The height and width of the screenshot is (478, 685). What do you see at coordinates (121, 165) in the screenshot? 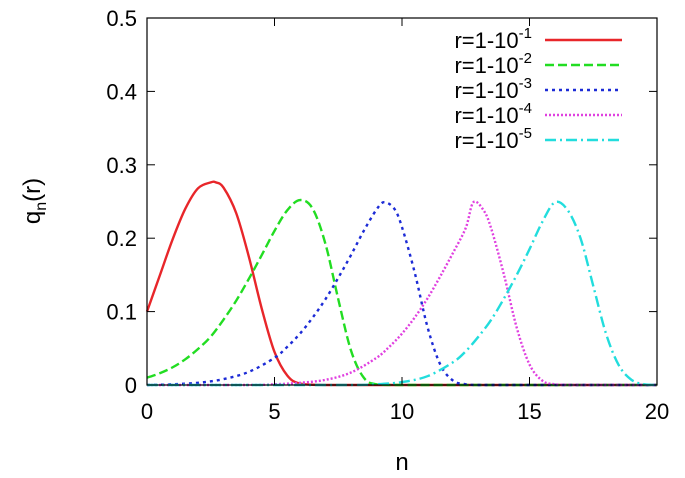
I see `y-tick-label: 0.3` at bounding box center [121, 165].